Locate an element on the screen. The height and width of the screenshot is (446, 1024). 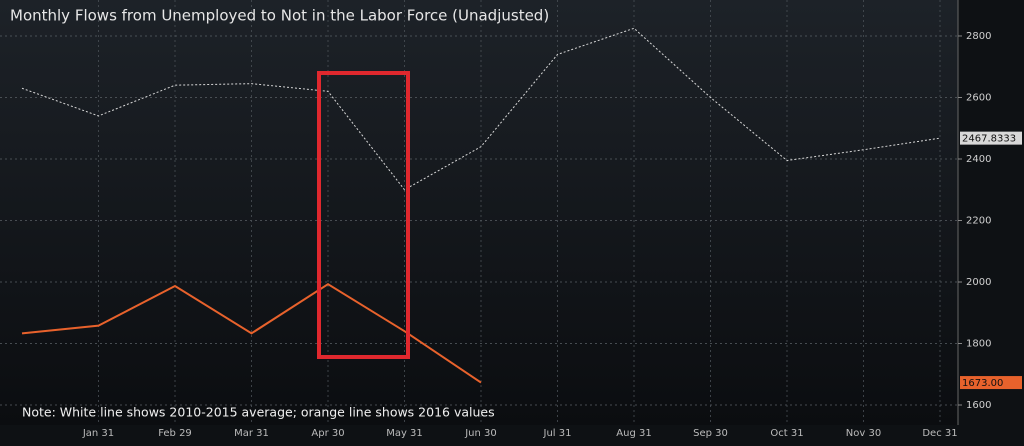
x-tick-label: Jun 30 is located at coordinates (480, 433).